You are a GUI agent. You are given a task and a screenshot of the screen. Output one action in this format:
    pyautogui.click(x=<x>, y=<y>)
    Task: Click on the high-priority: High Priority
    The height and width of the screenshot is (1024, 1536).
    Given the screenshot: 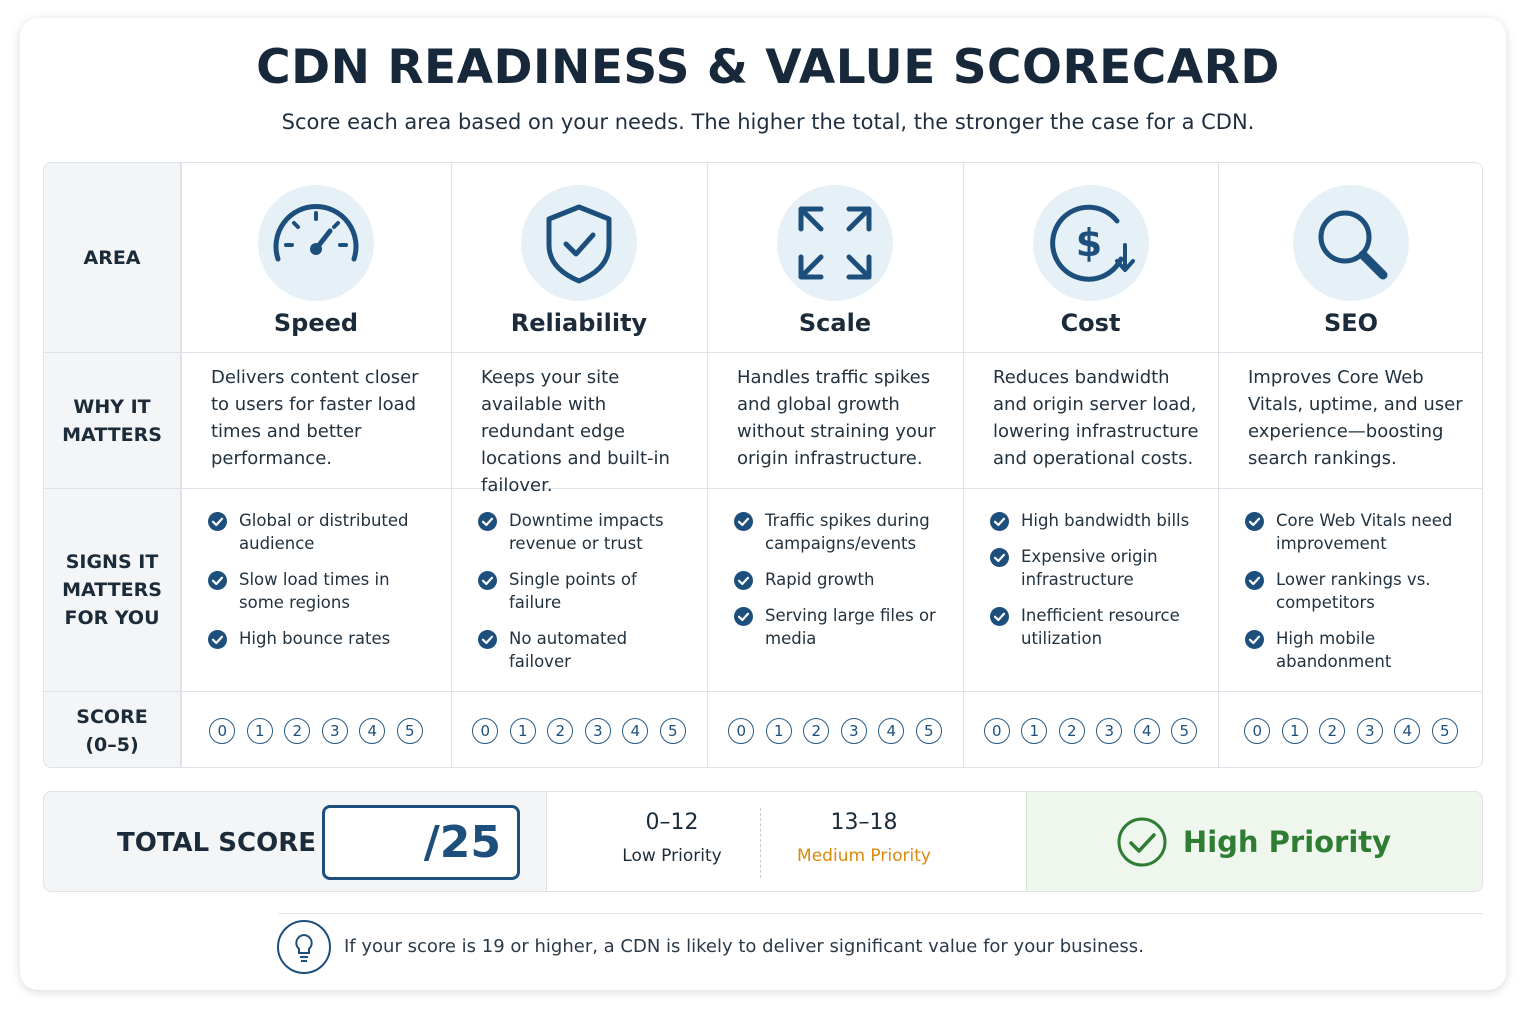 What is the action you would take?
    pyautogui.click(x=1287, y=842)
    